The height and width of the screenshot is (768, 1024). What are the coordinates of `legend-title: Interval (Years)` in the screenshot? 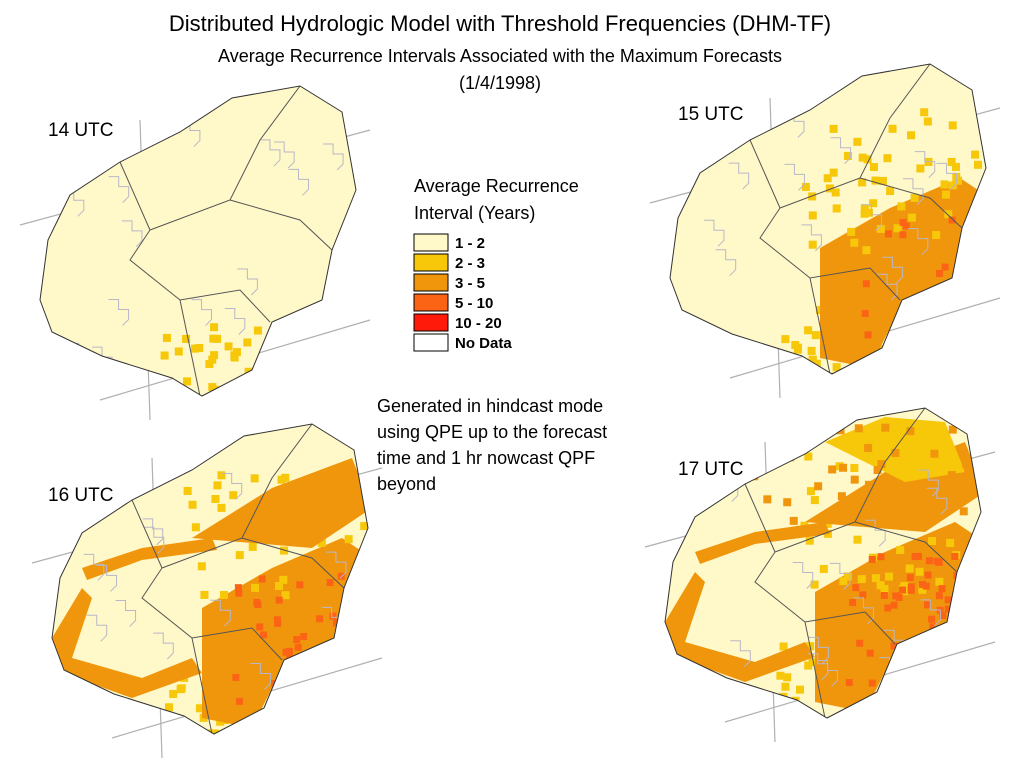 It's located at (474, 213).